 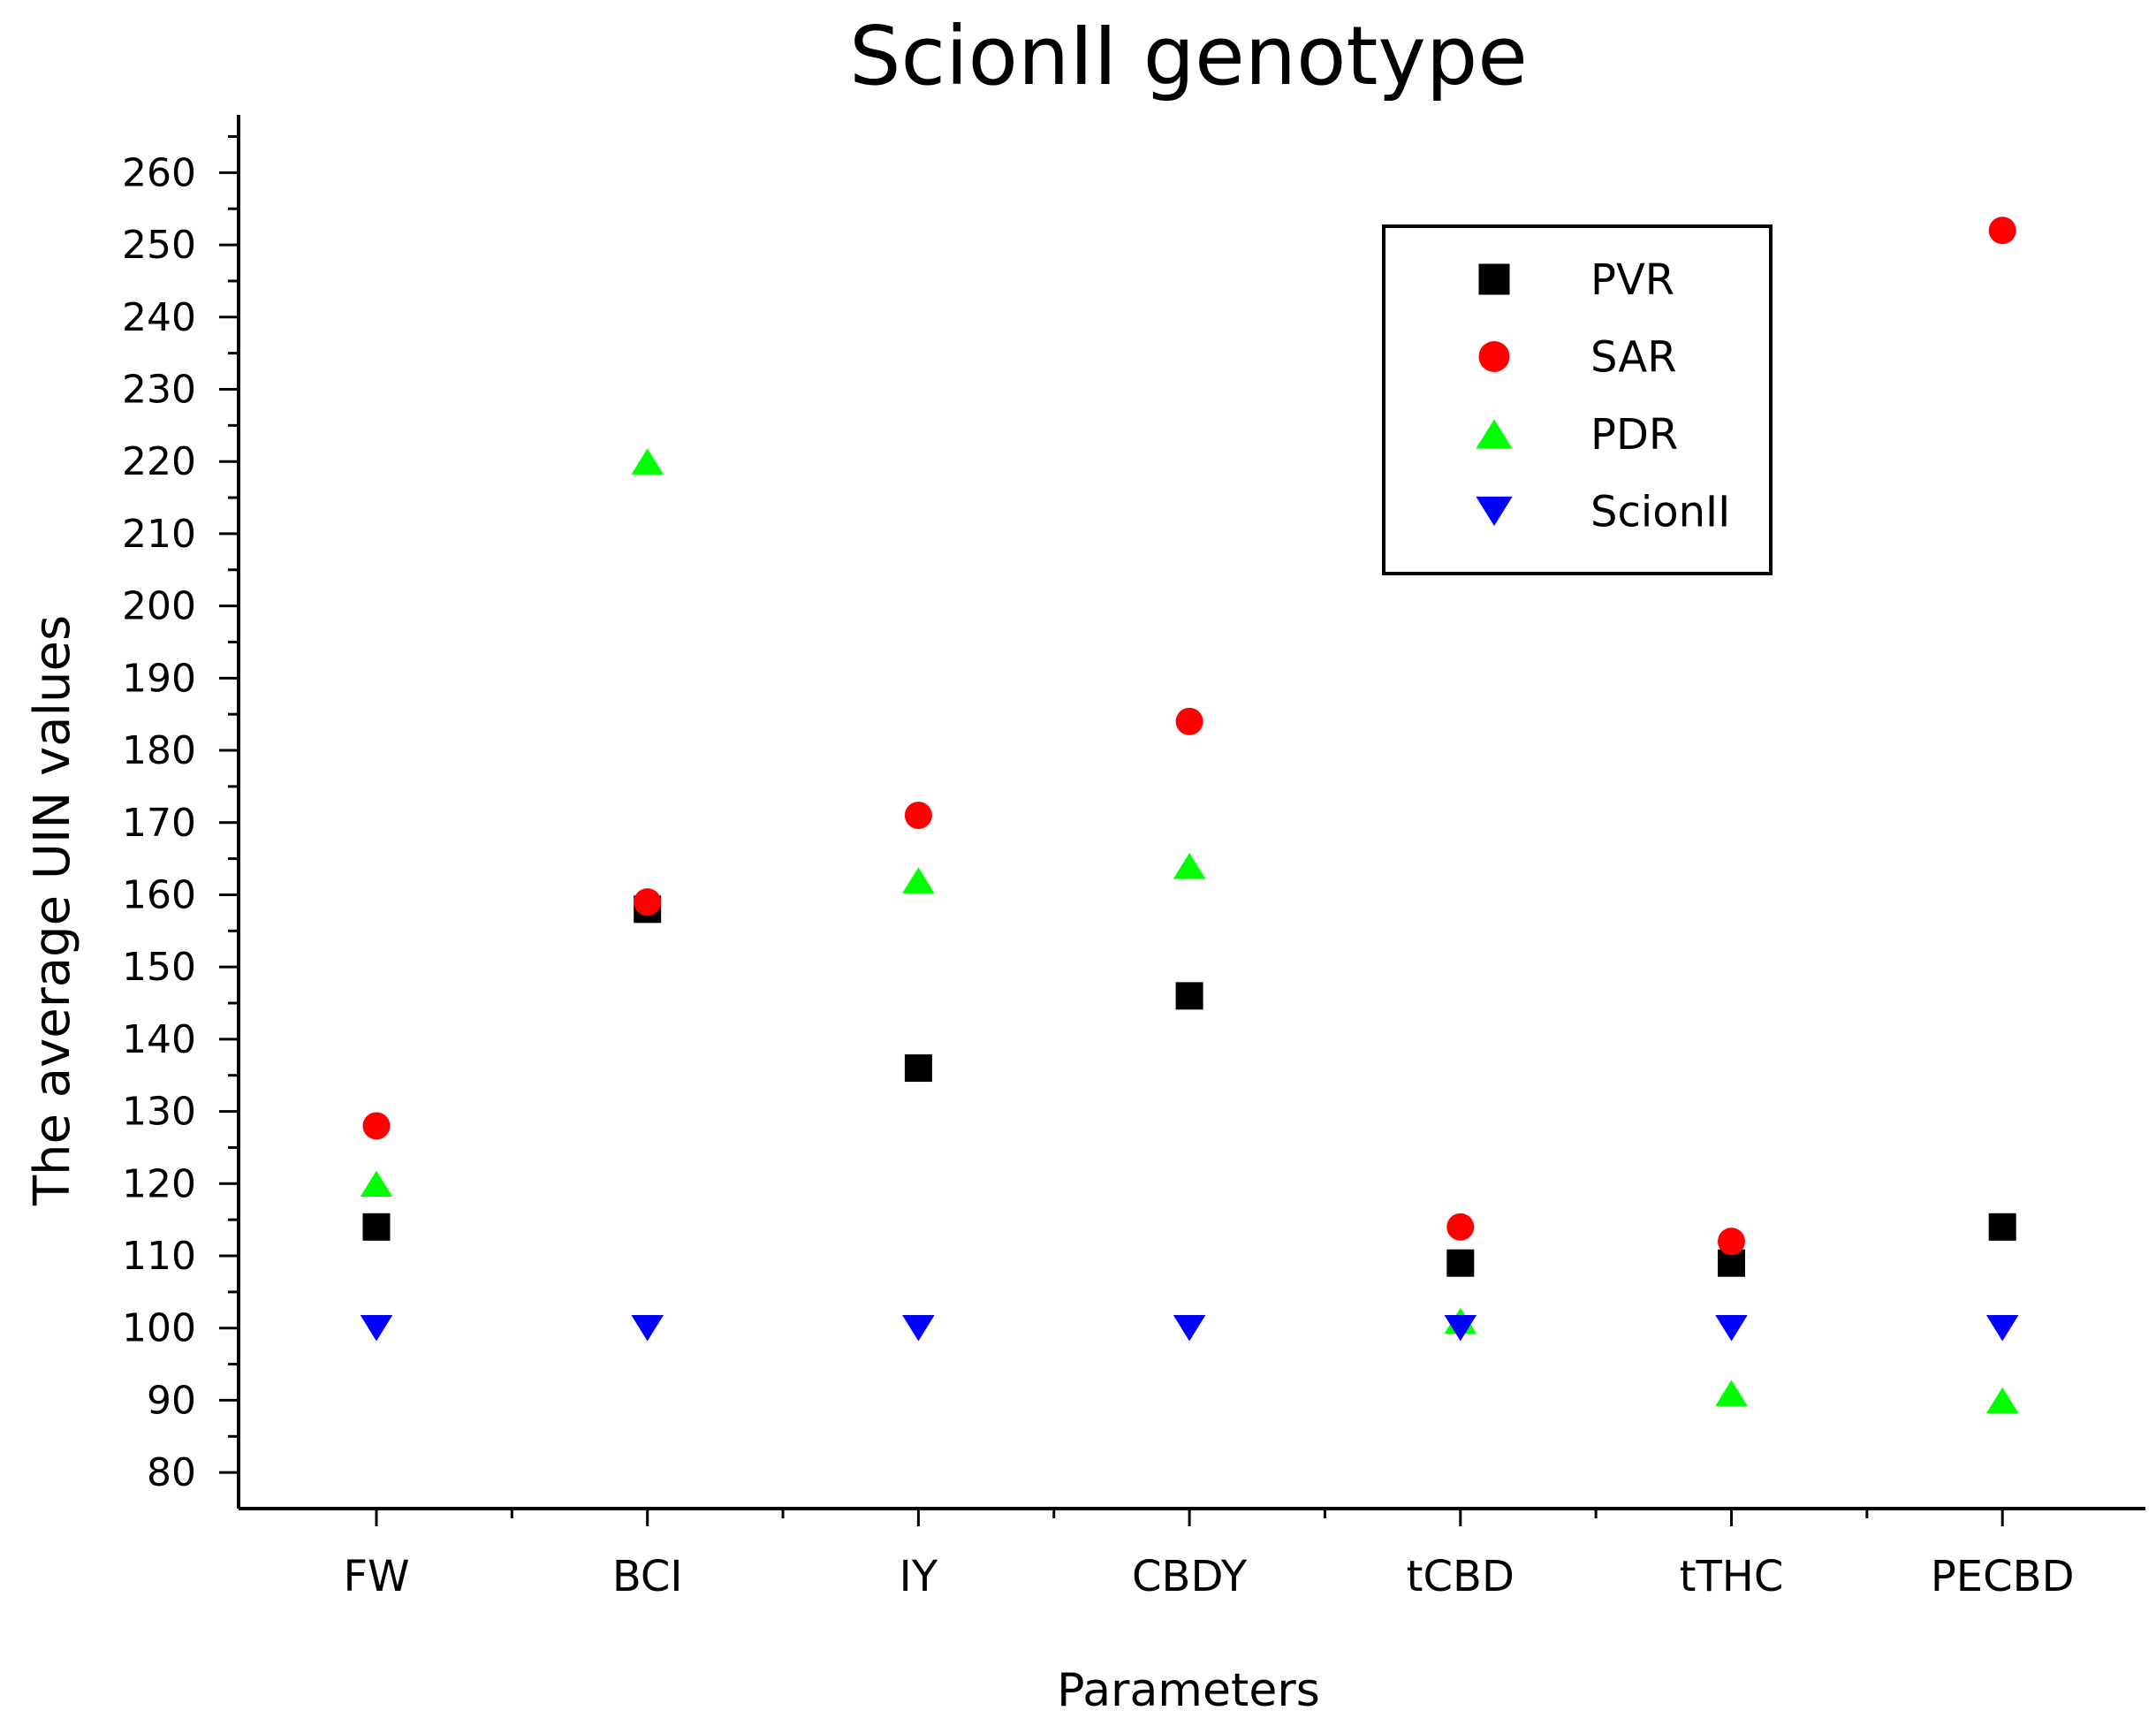 I want to click on y-tick-label: 180, so click(x=159, y=750).